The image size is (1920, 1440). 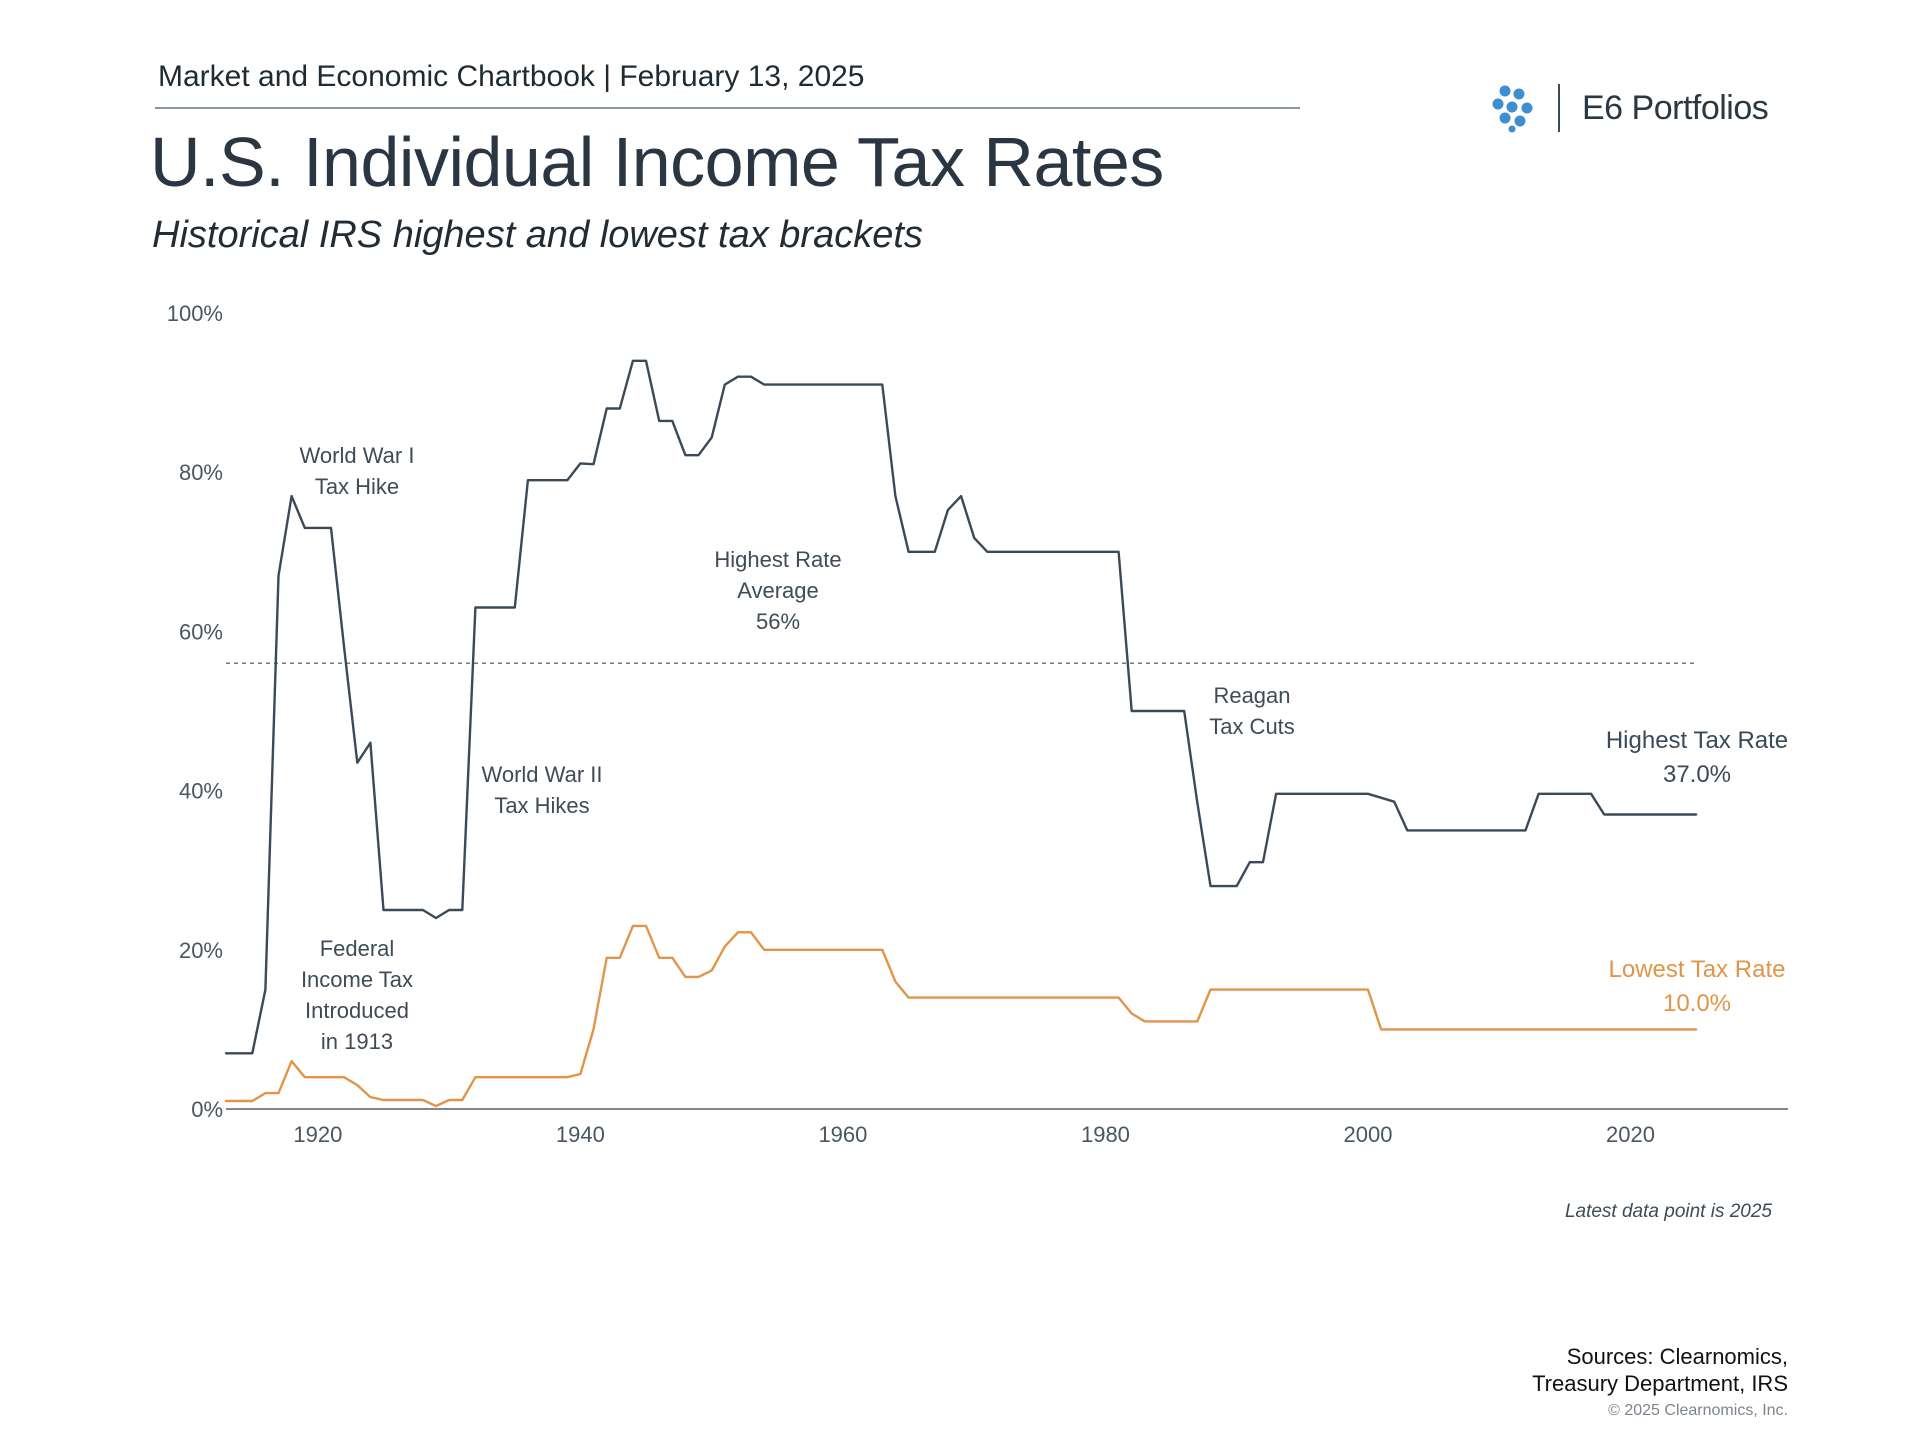 I want to click on page-title: U.S. Individual Income Tax Rates, so click(x=657, y=162).